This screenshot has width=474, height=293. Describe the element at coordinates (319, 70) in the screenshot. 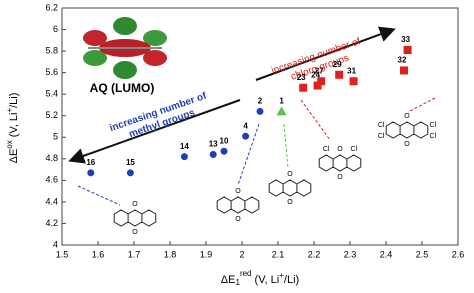

I see `point-label: 27` at that location.